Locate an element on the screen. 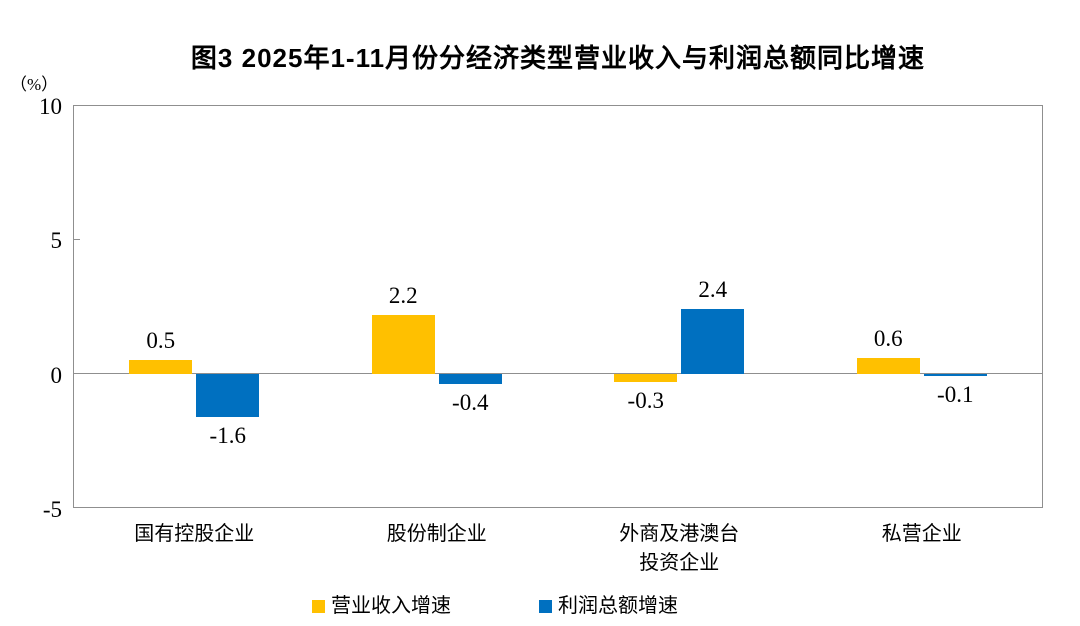 This screenshot has width=1080, height=626. y-tick-label: 0 is located at coordinates (56, 375).